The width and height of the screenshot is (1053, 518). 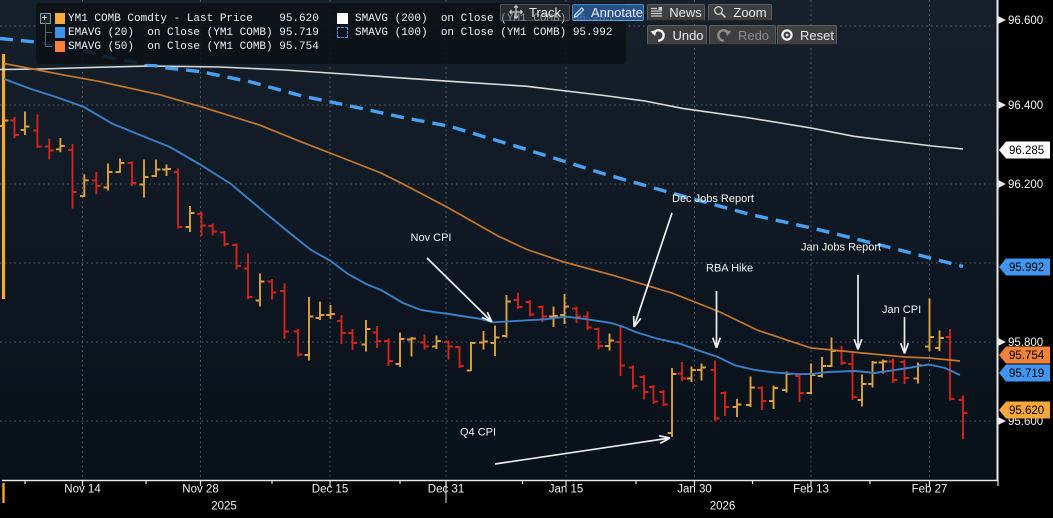 I want to click on svg-text: Jan 15, so click(x=566, y=490).